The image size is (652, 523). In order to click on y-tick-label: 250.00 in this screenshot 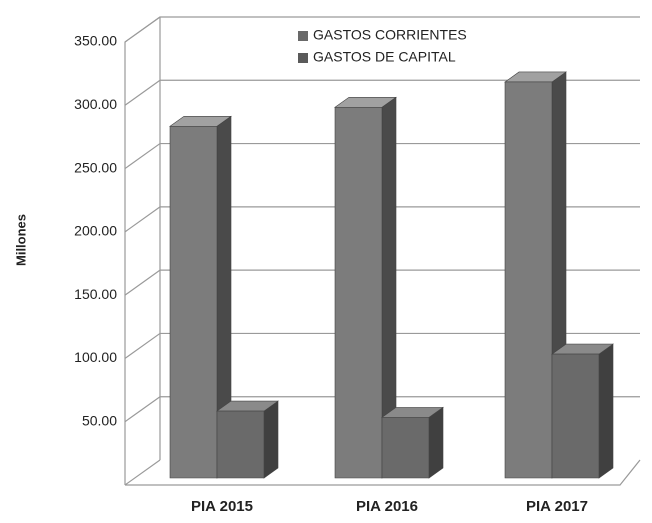, I will do `click(95, 167)`.